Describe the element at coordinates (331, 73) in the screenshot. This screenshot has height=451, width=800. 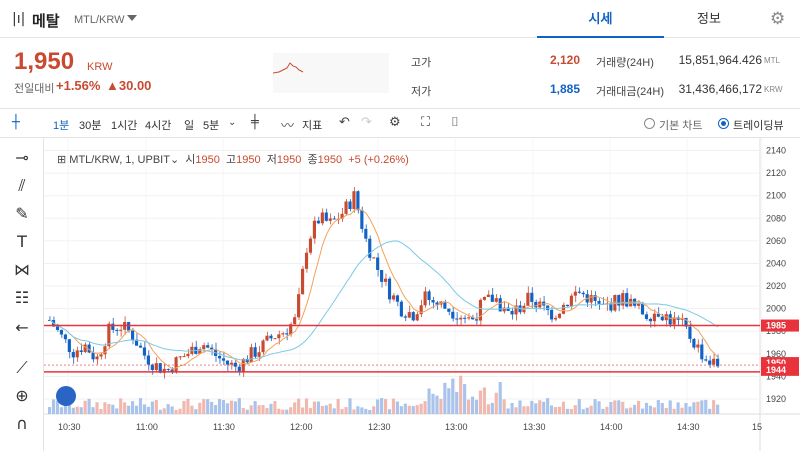
I see `sparkline` at that location.